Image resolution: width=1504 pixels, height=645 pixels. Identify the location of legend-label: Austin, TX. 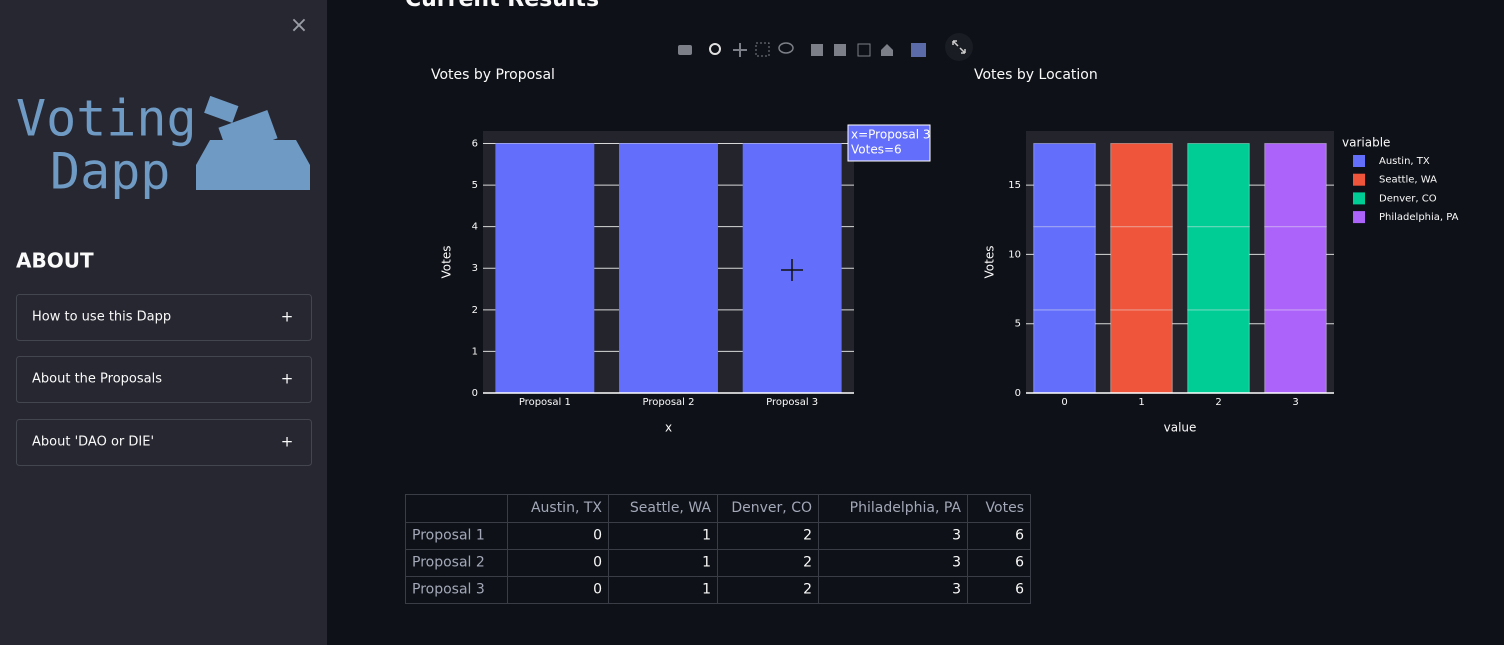
(1404, 161).